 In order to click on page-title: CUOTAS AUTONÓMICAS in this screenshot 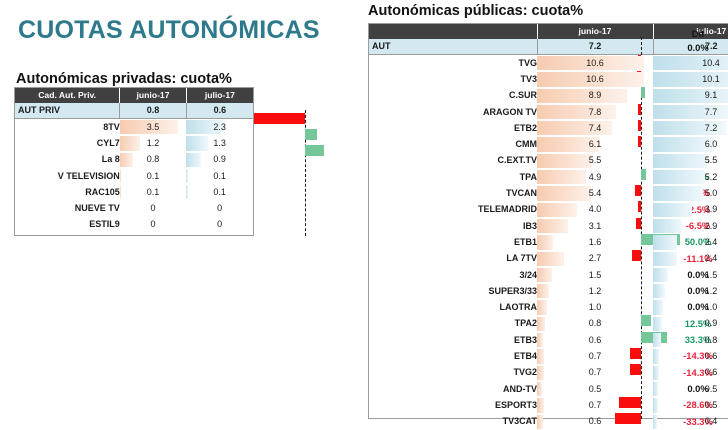, I will do `click(169, 30)`.